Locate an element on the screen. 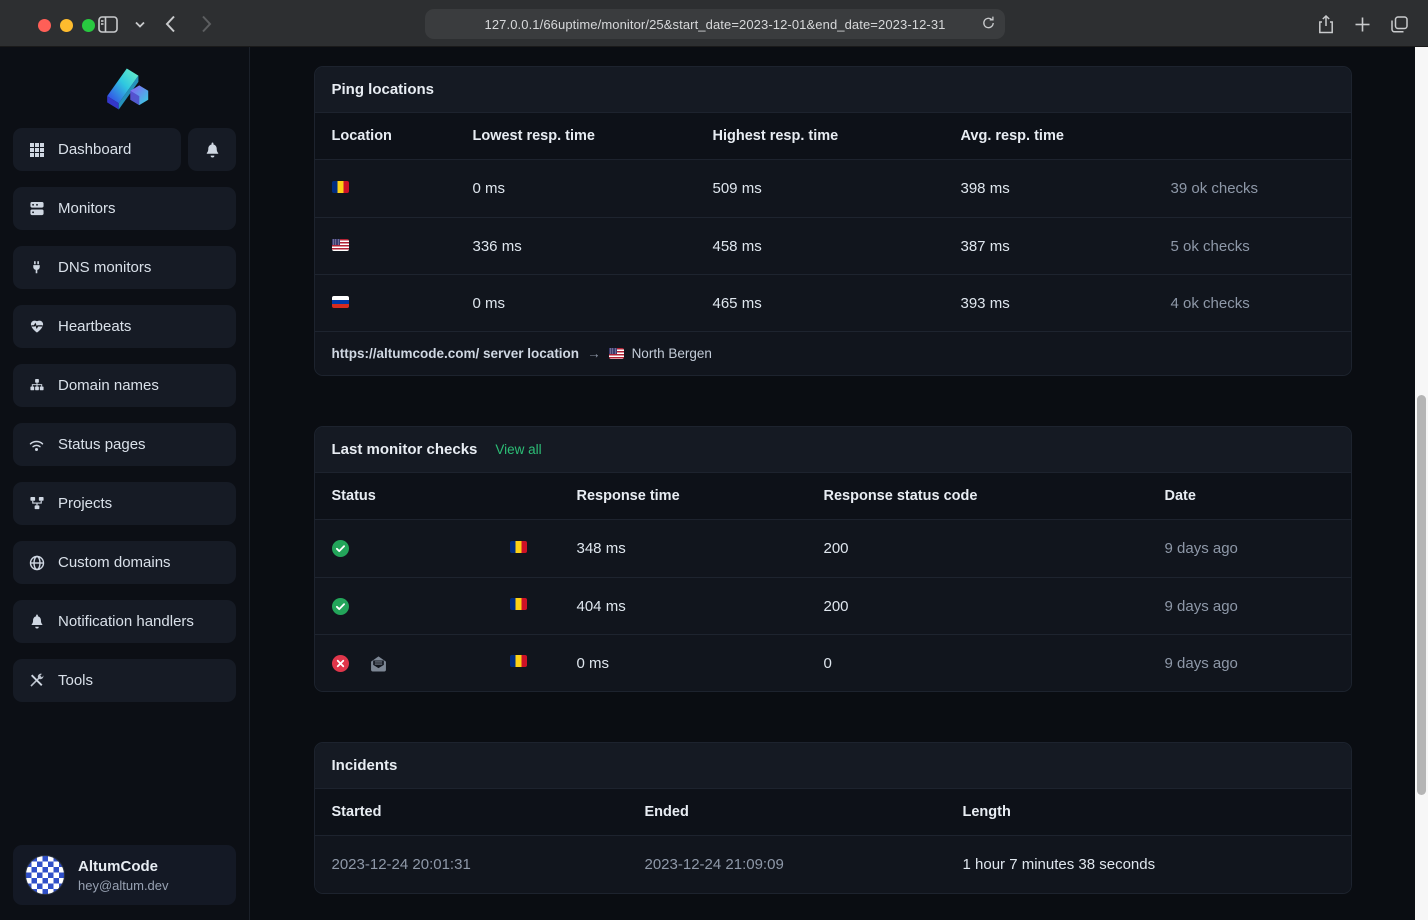  server-icon is located at coordinates (36, 208).